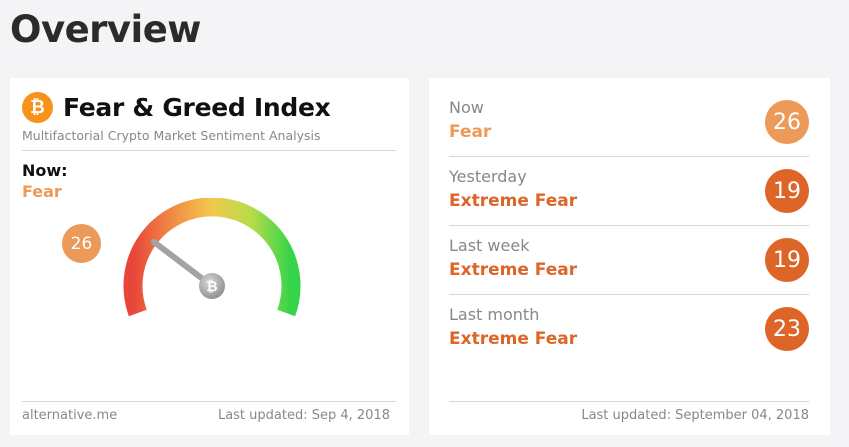  I want to click on index-title: Fear & Greed Index, so click(197, 107).